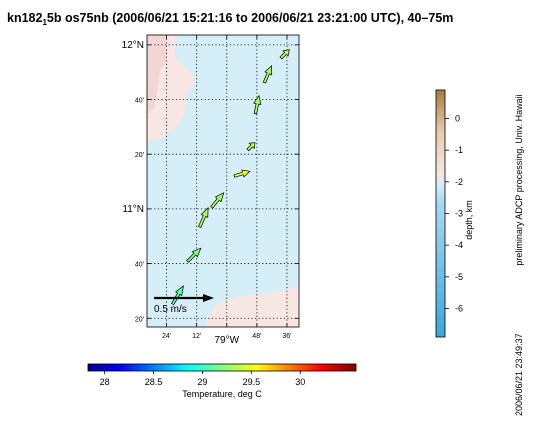  What do you see at coordinates (459, 150) in the screenshot?
I see `depth-colorbar-tick-label: -1` at bounding box center [459, 150].